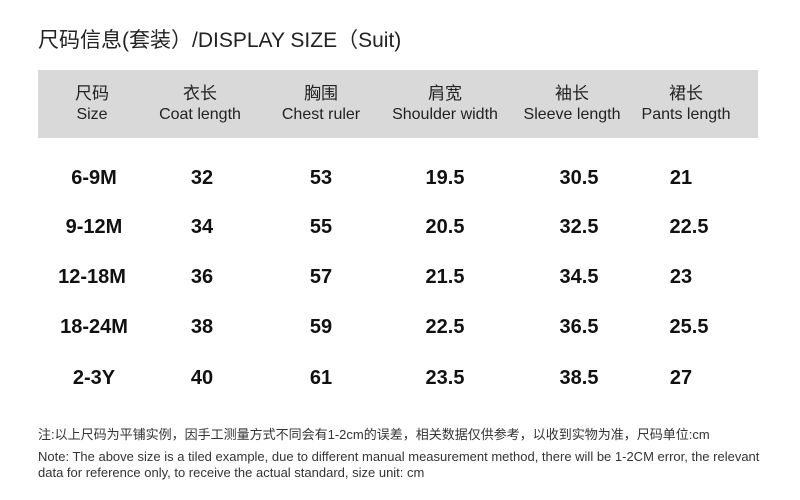 Image resolution: width=800 pixels, height=500 pixels. What do you see at coordinates (200, 105) in the screenshot?
I see `header-coat-length: 衣长 Coat length` at bounding box center [200, 105].